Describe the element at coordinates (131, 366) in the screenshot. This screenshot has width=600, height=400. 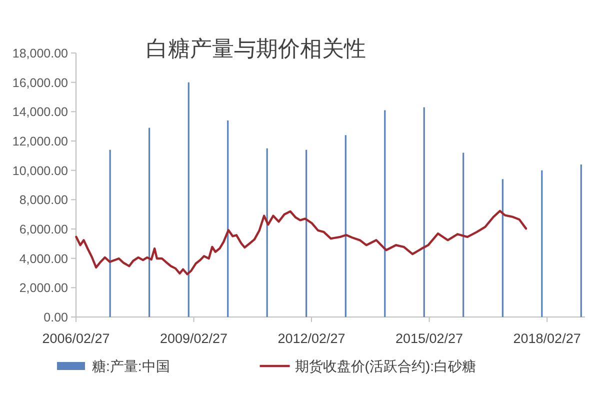
I see `legend-label: 糖:产量:中国` at that location.